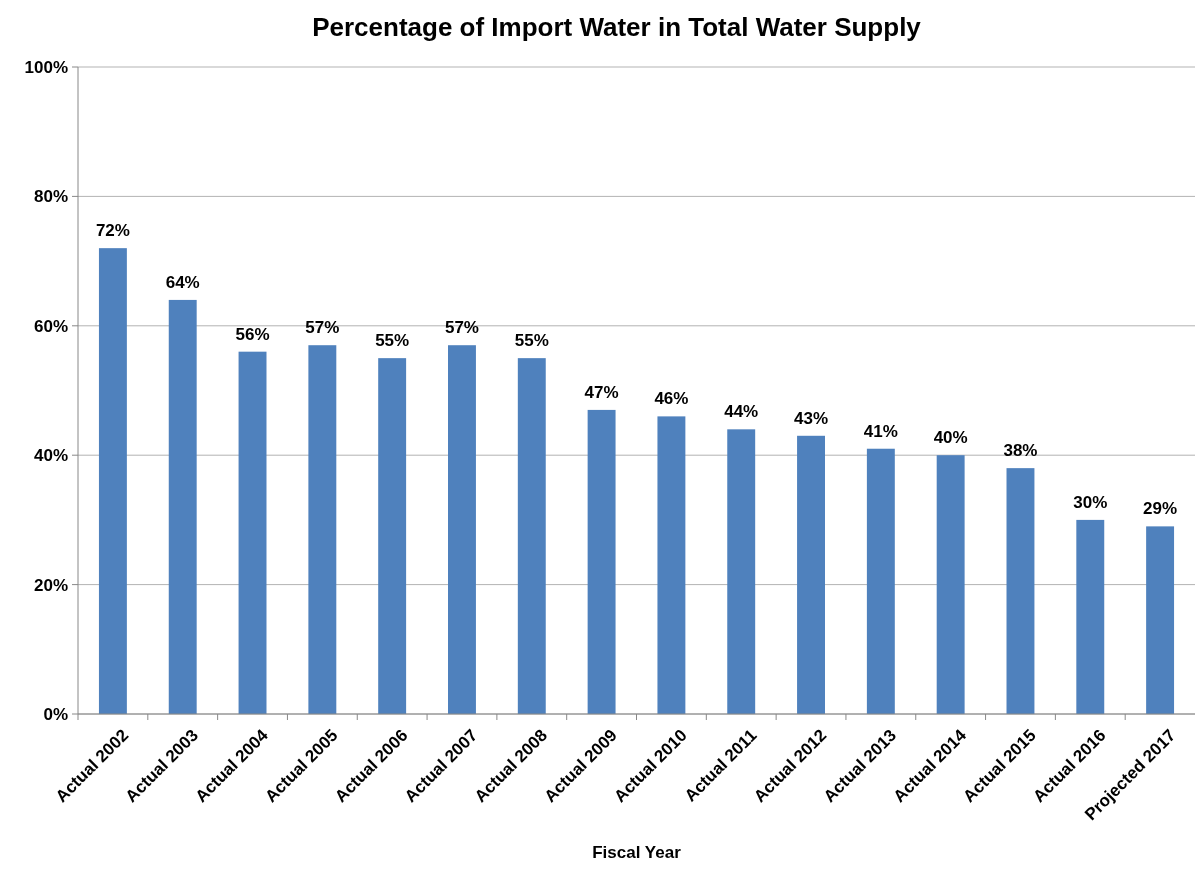 This screenshot has width=1195, height=869. Describe the element at coordinates (1090, 502) in the screenshot. I see `data-label: 30%` at that location.